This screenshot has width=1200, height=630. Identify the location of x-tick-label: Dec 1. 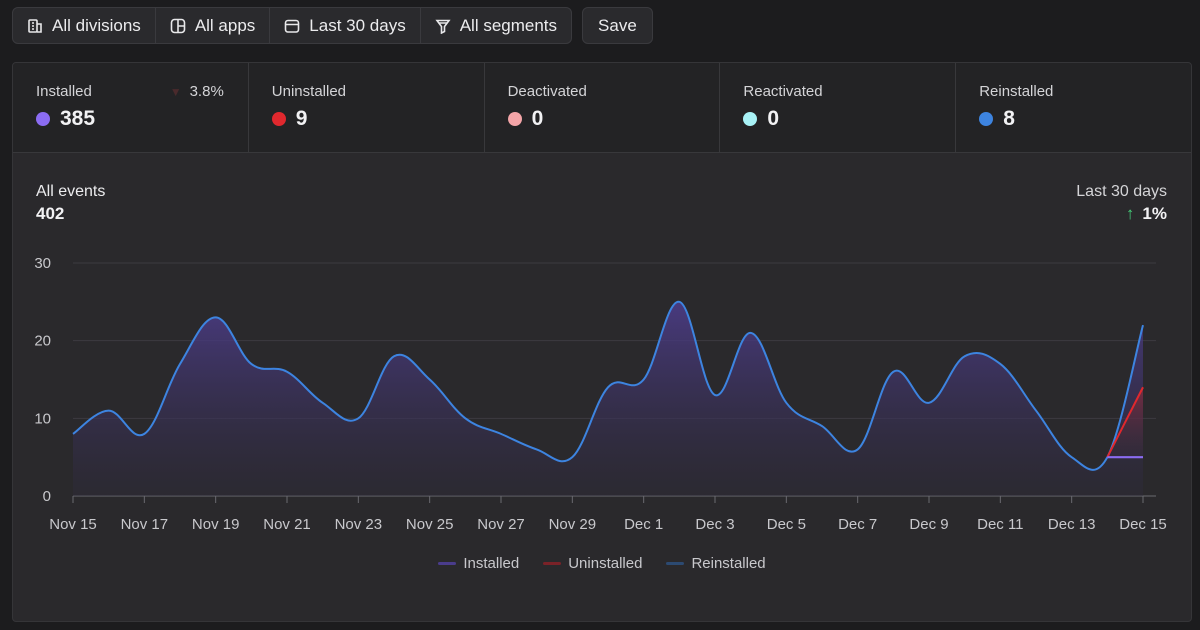
(643, 524).